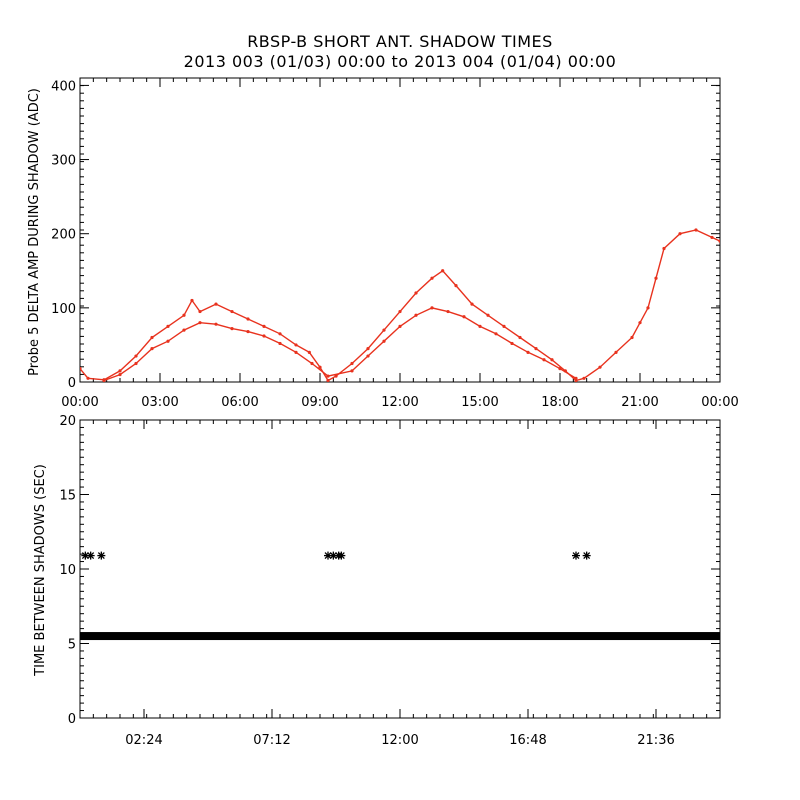  What do you see at coordinates (67, 496) in the screenshot?
I see `y-tick-label: 15` at bounding box center [67, 496].